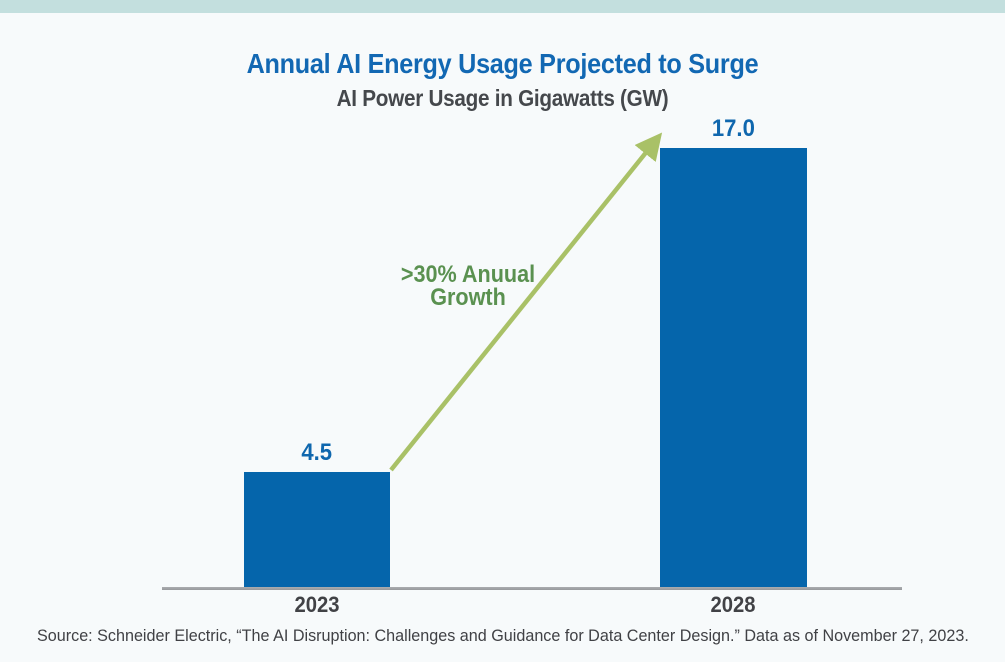 This screenshot has width=1005, height=662. I want to click on bar-2028: 17.0, so click(733, 351).